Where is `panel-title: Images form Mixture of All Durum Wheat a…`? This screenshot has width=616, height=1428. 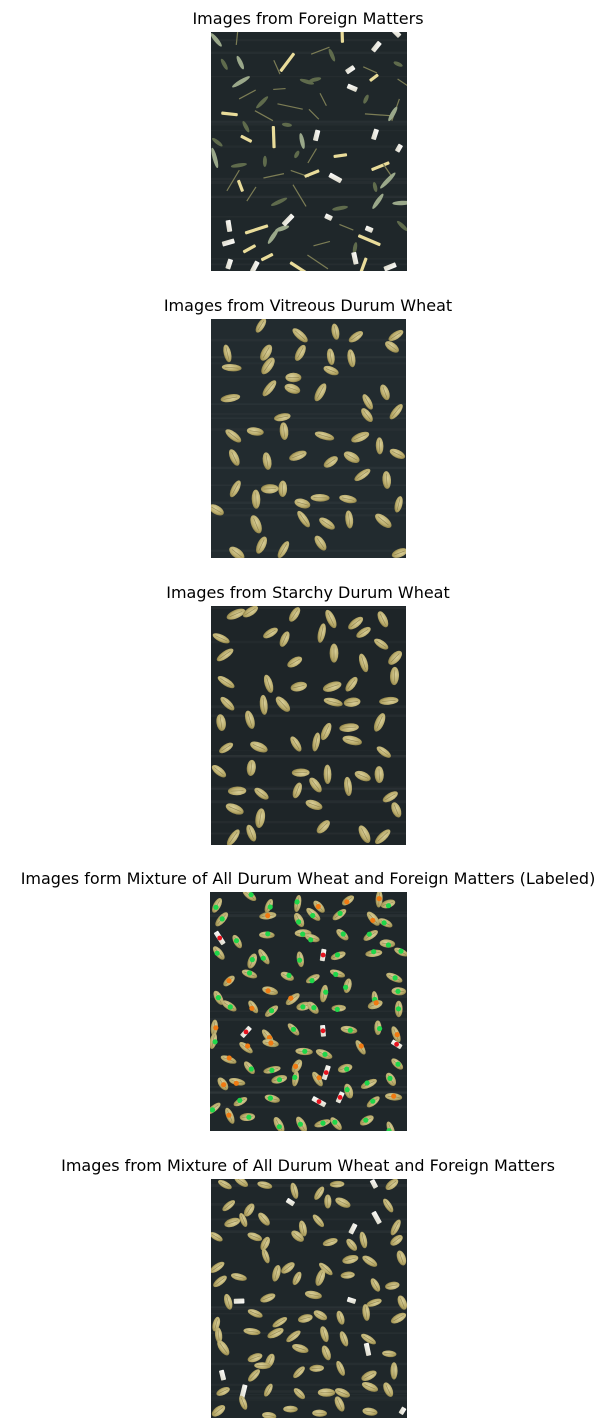 panel-title: Images form Mixture of All Durum Wheat a… is located at coordinates (308, 878).